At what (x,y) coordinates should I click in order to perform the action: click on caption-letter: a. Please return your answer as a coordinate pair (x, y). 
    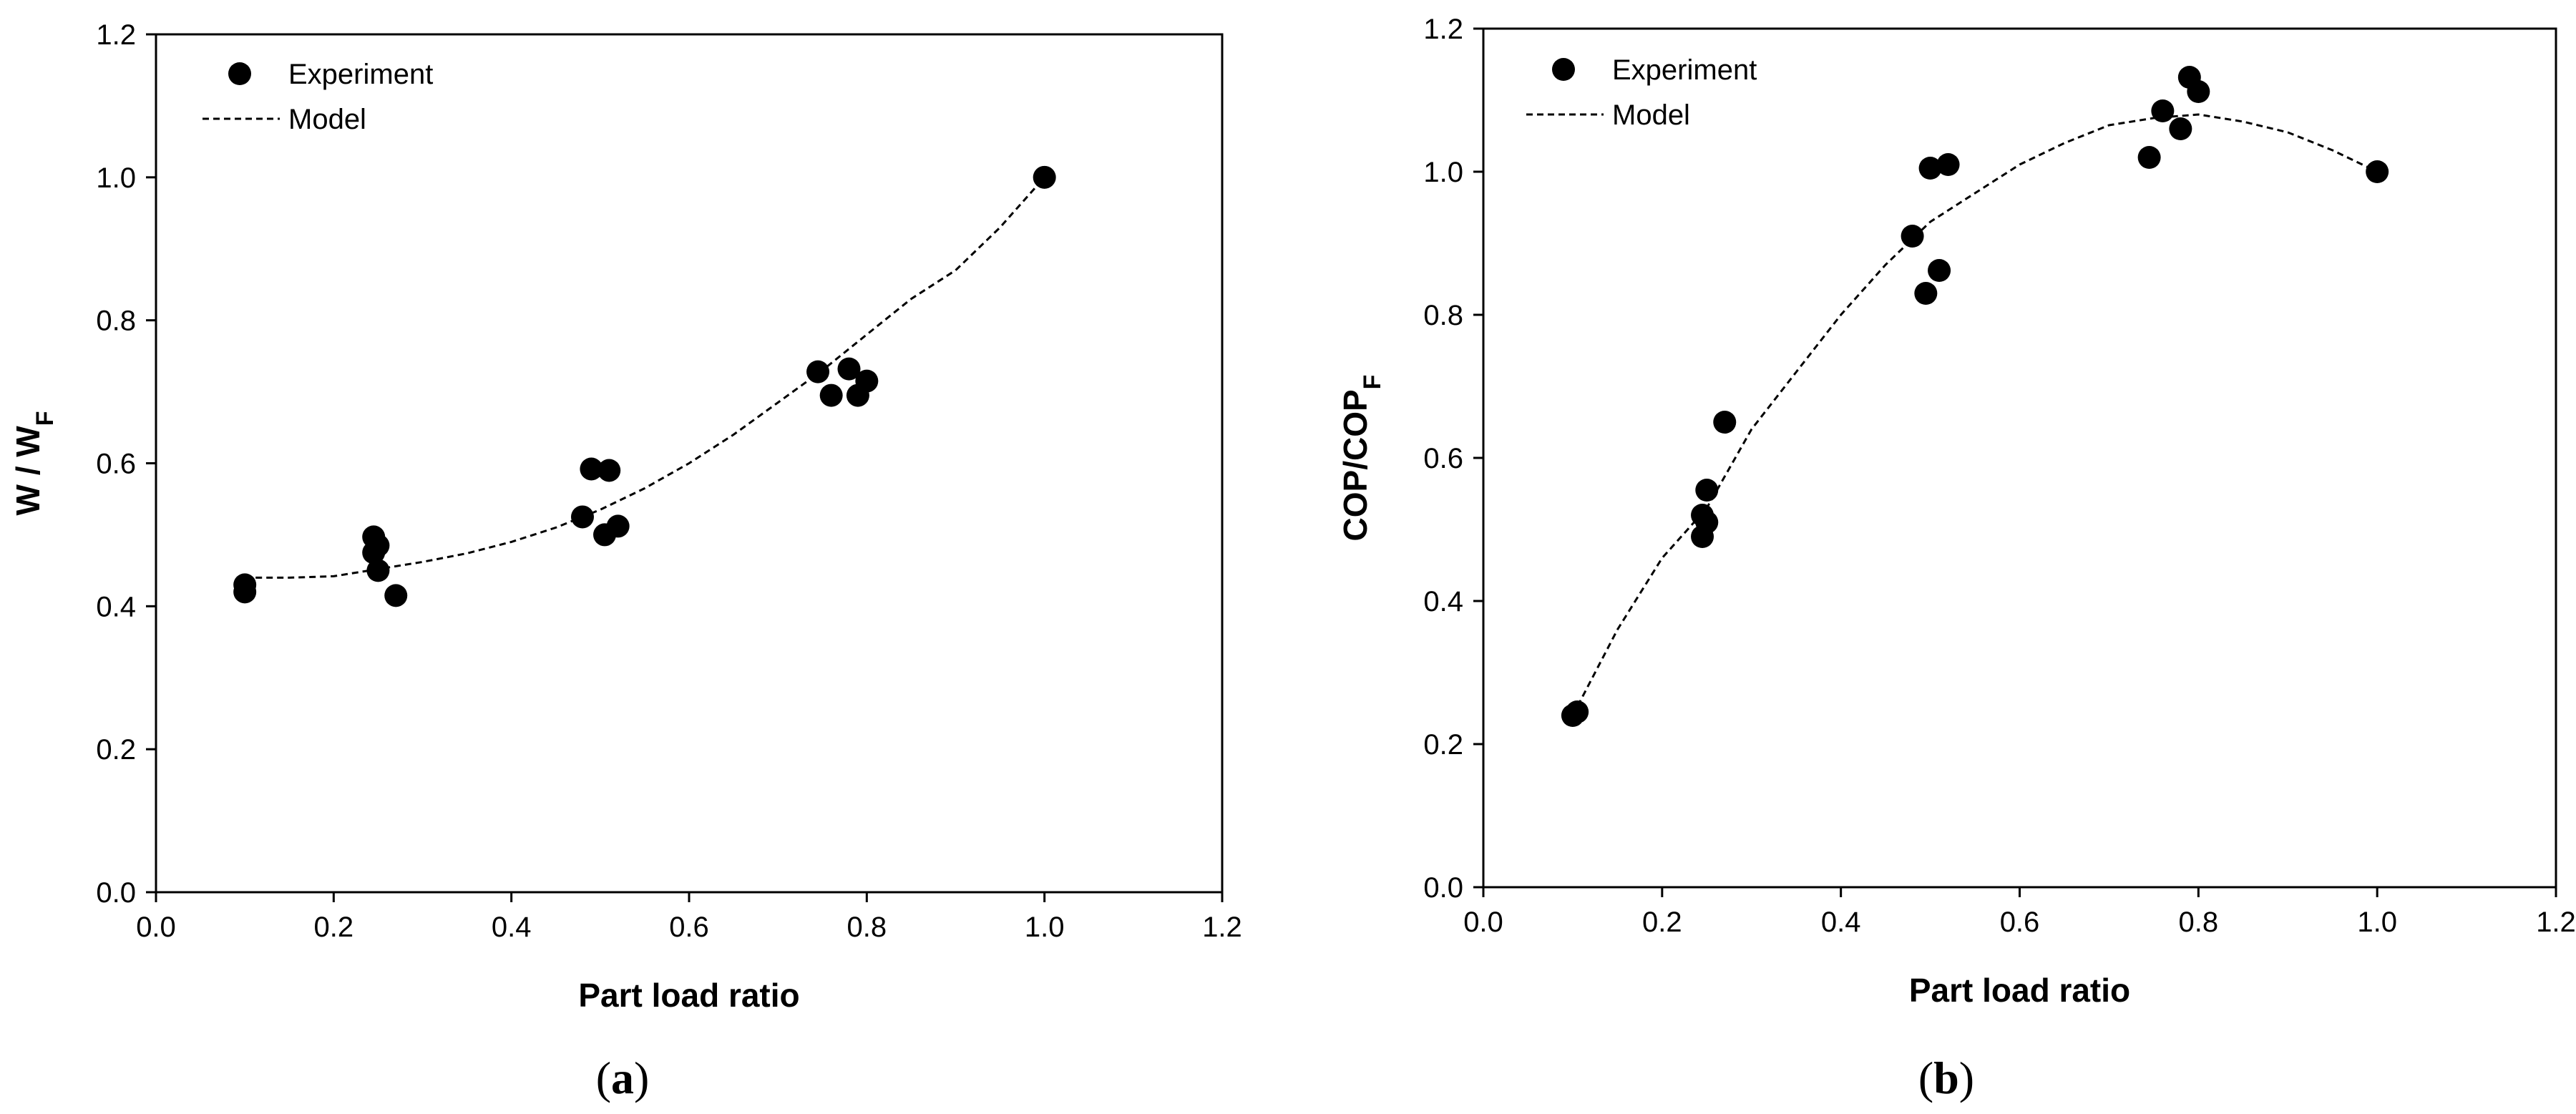
    Looking at the image, I should click on (622, 1078).